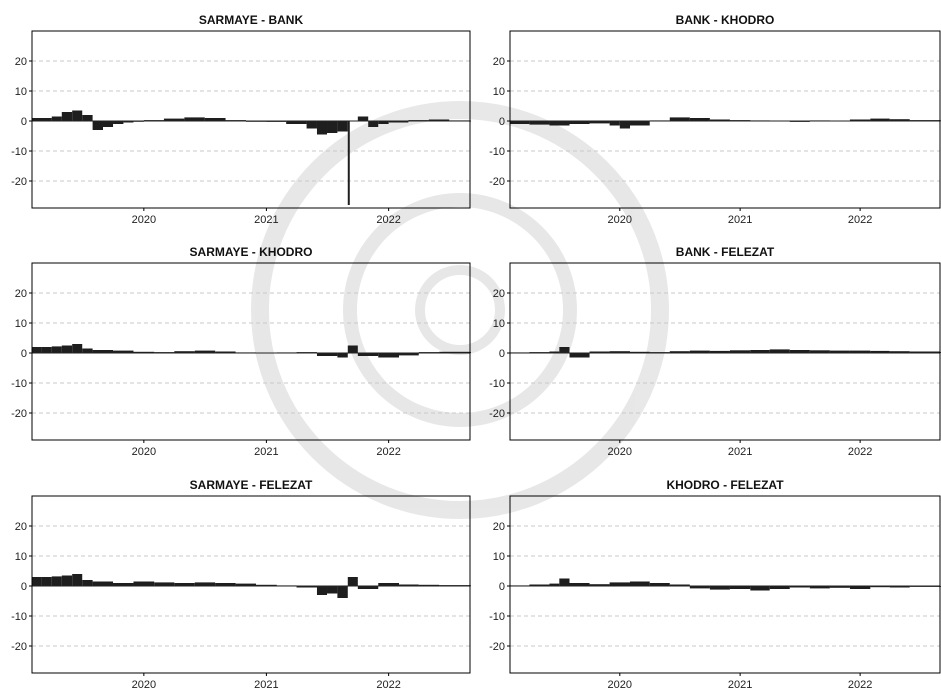  What do you see at coordinates (725, 252) in the screenshot?
I see `panel-title: BANK - FELEZAT` at bounding box center [725, 252].